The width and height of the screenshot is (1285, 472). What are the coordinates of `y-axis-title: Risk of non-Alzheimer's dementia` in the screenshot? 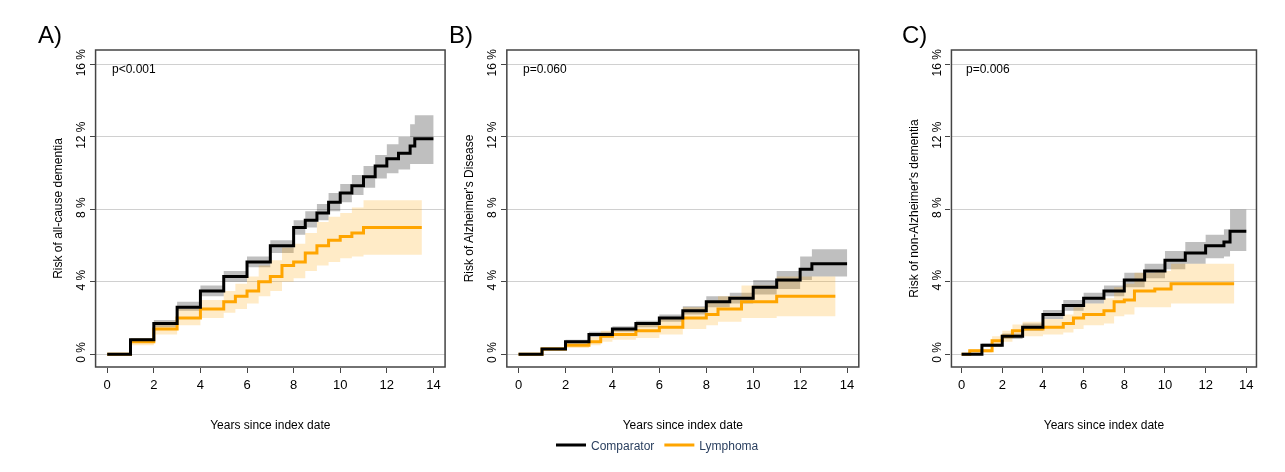 It's located at (913, 208).